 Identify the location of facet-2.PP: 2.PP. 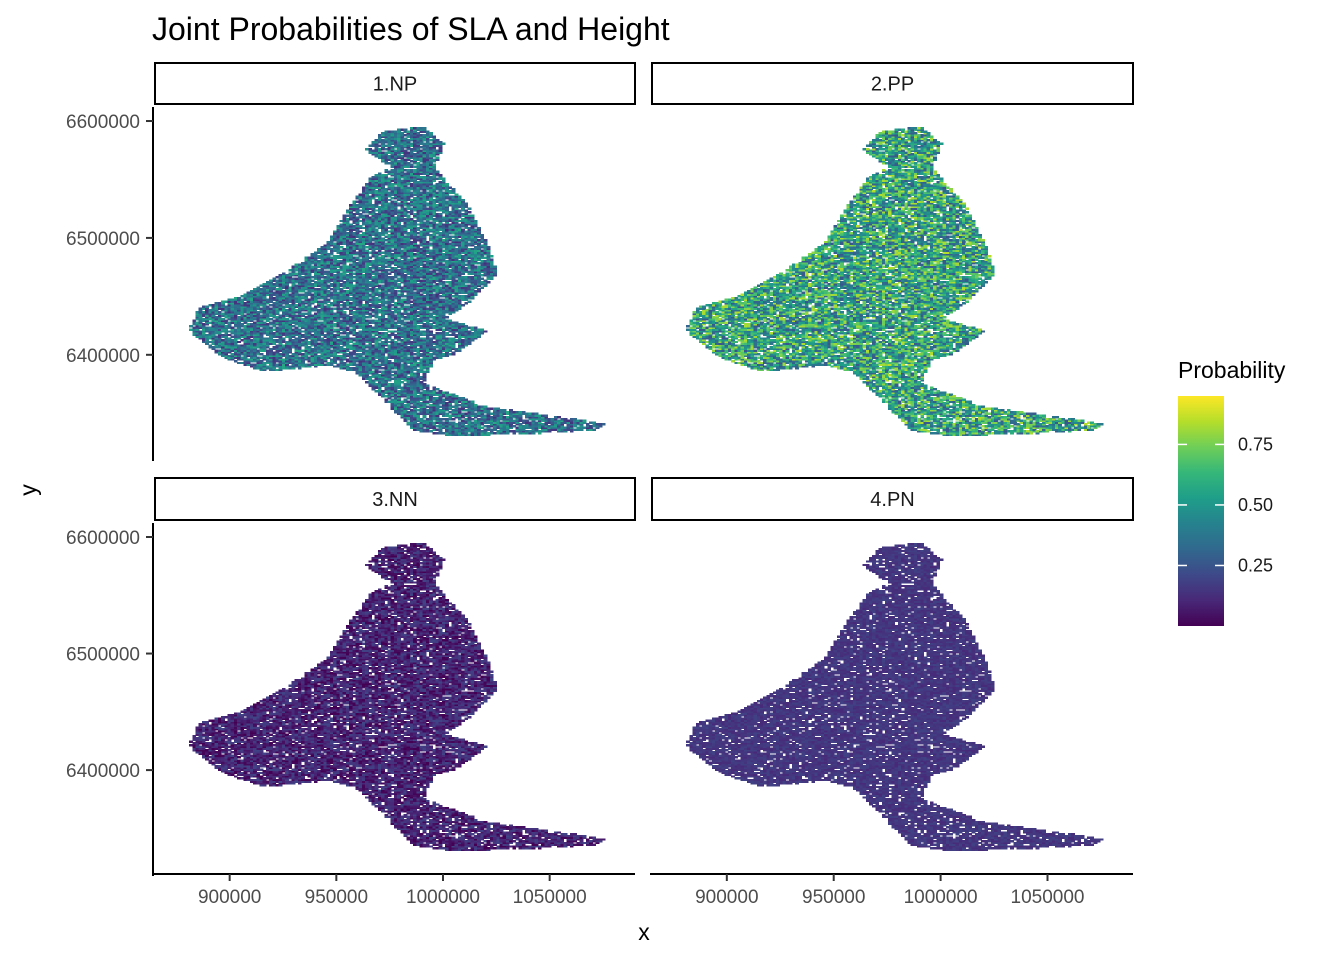
(892, 249).